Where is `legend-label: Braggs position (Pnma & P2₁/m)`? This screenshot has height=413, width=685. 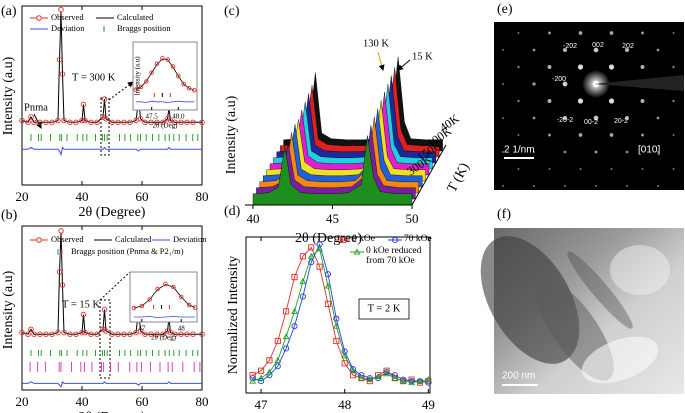
legend-label: Braggs position (Pnma & P2₁/m) is located at coordinates (127, 251).